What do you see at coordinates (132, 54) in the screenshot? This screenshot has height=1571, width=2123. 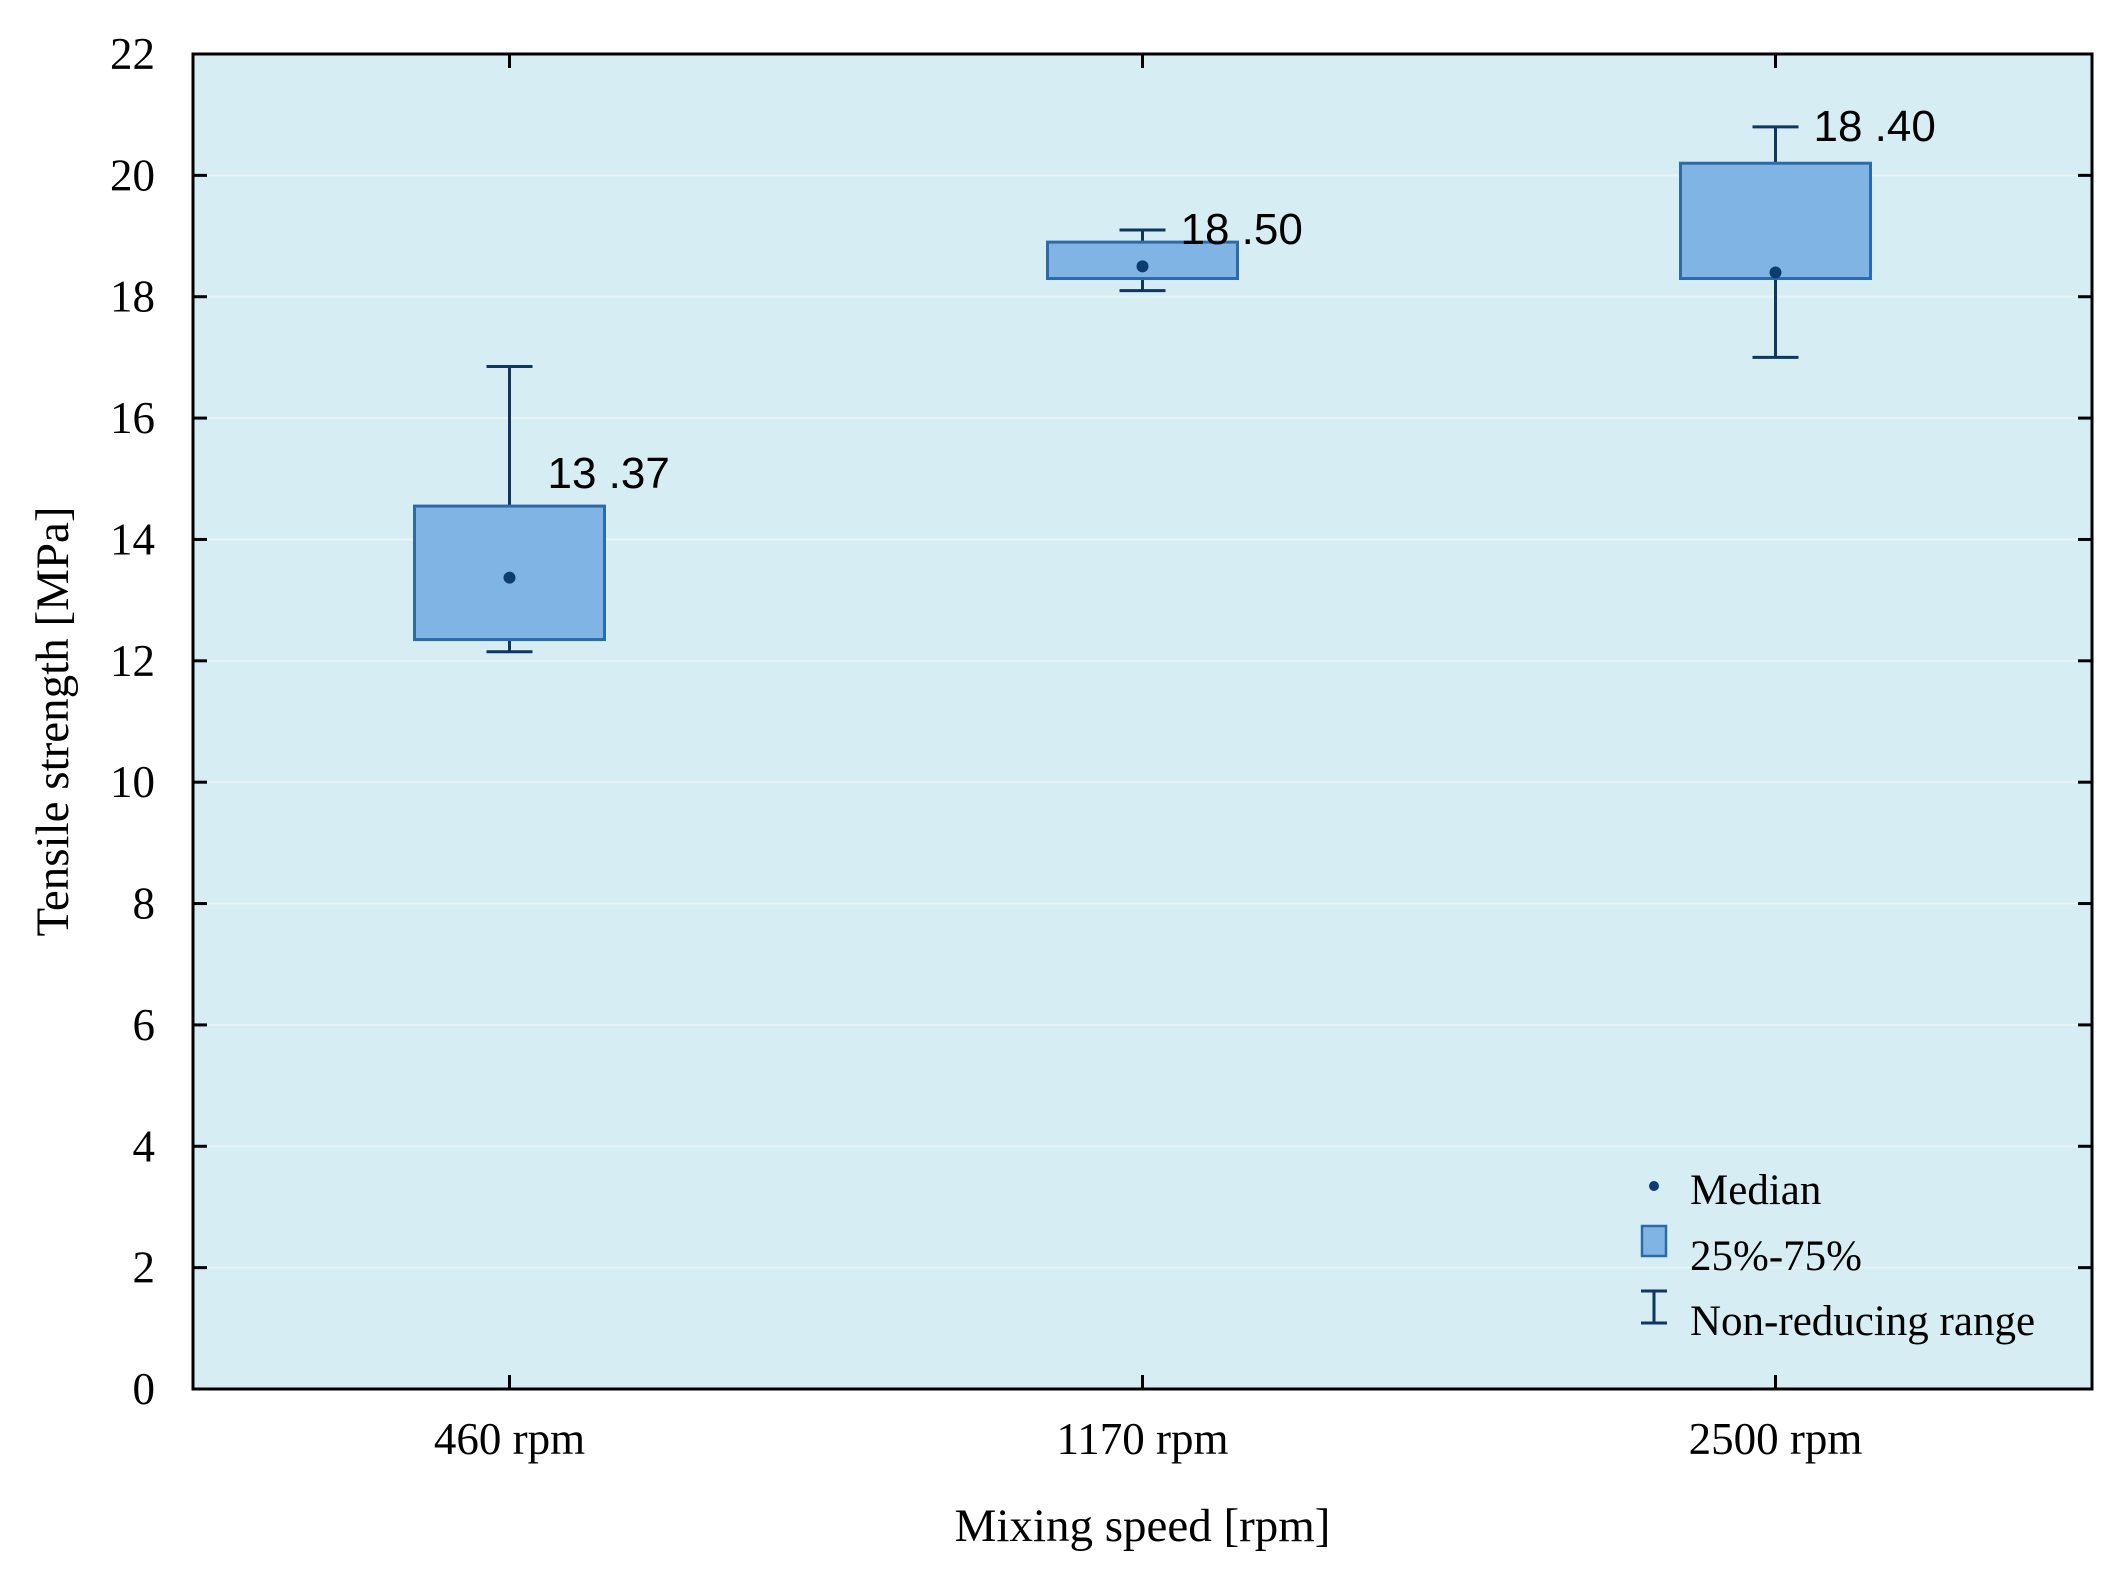 I see `y-tick-label: 22` at bounding box center [132, 54].